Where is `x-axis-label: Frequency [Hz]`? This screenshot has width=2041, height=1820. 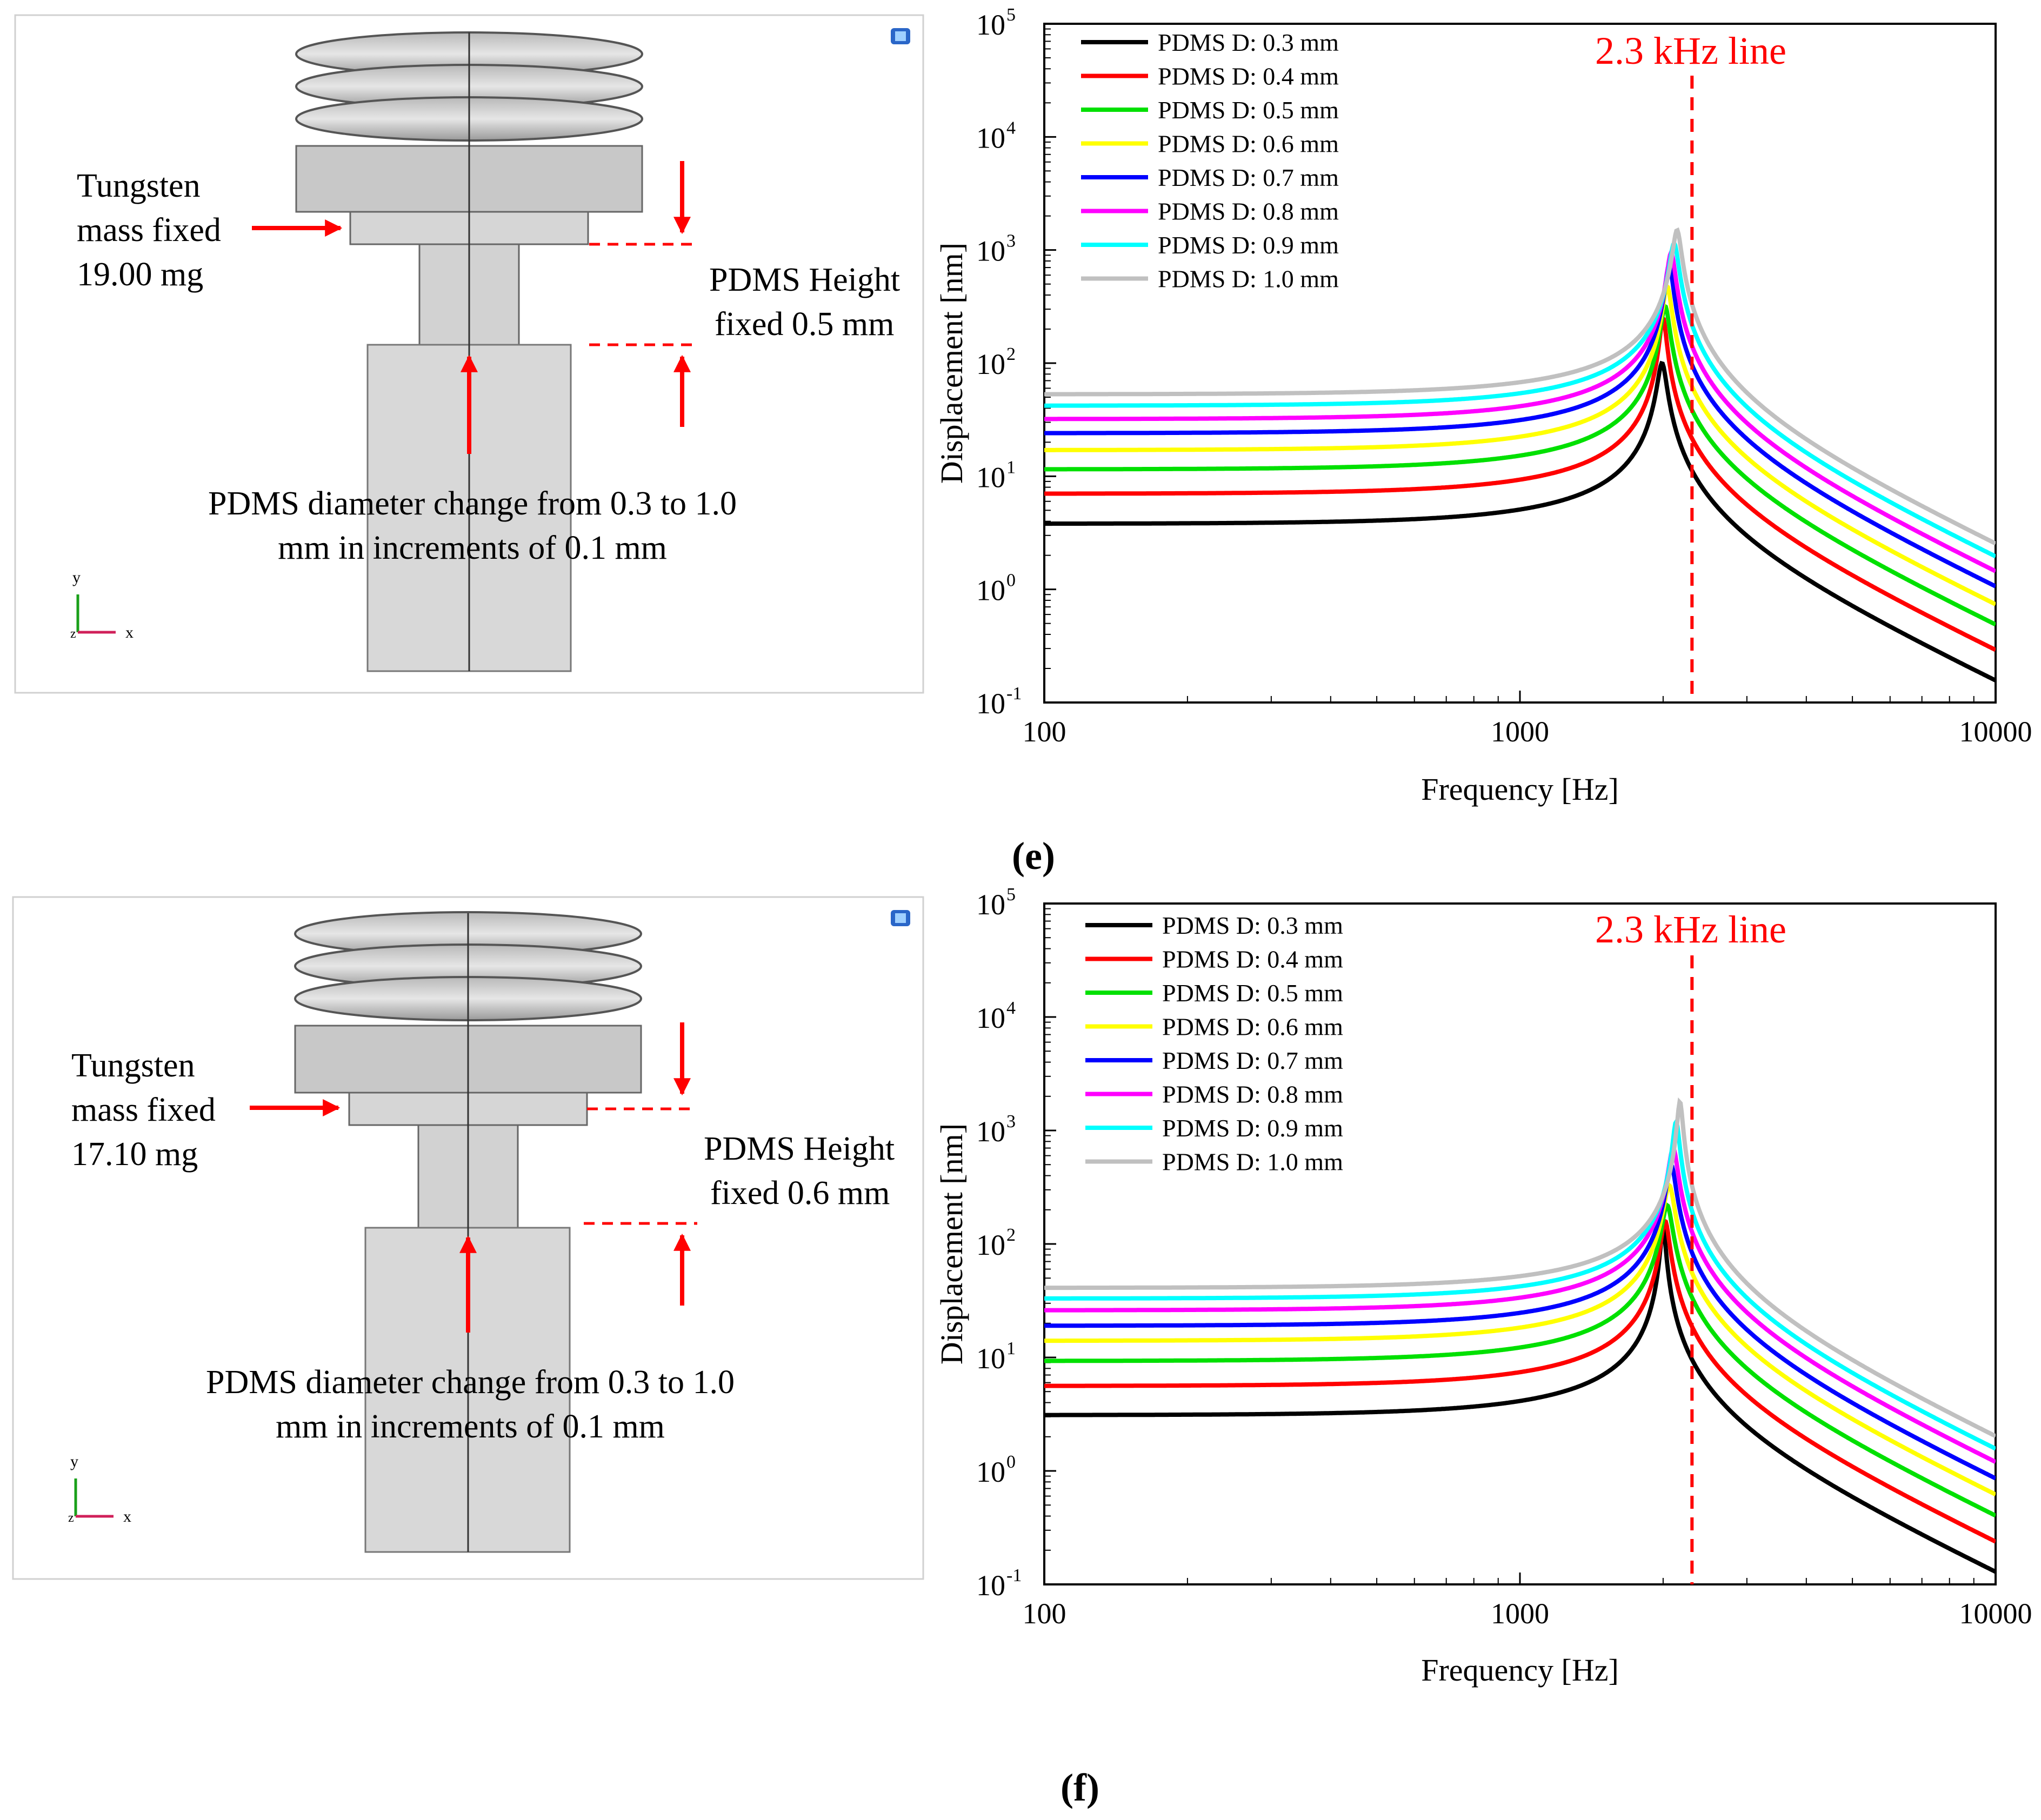 x-axis-label: Frequency [Hz] is located at coordinates (1520, 790).